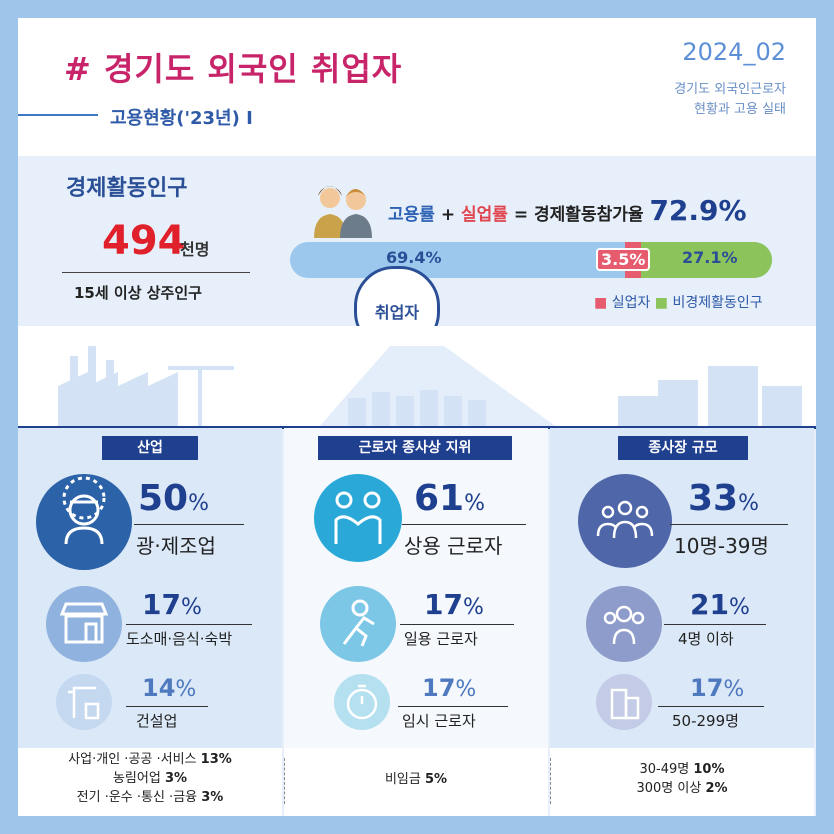  What do you see at coordinates (159, 688) in the screenshot?
I see `industry-3-number: 14` at bounding box center [159, 688].